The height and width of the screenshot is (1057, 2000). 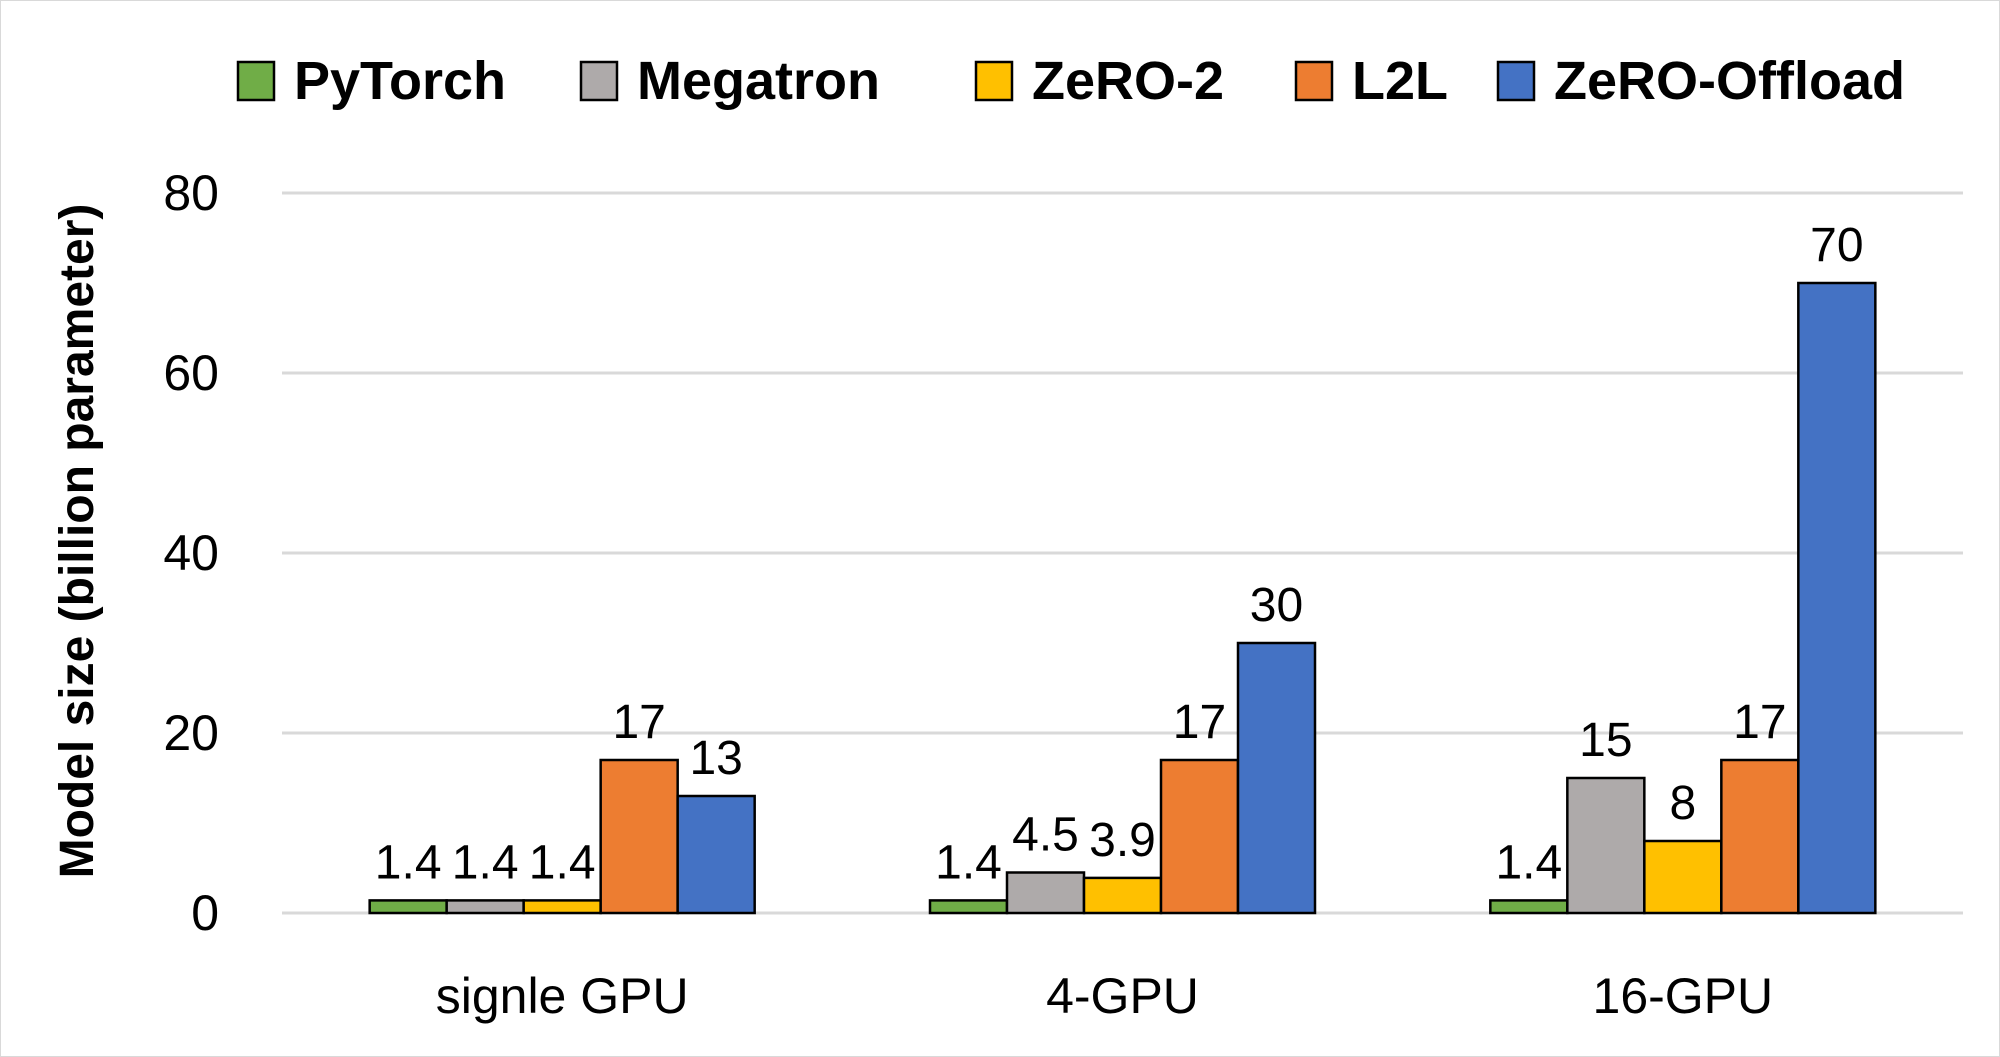 I want to click on data-label: 4.5, so click(x=1045, y=835).